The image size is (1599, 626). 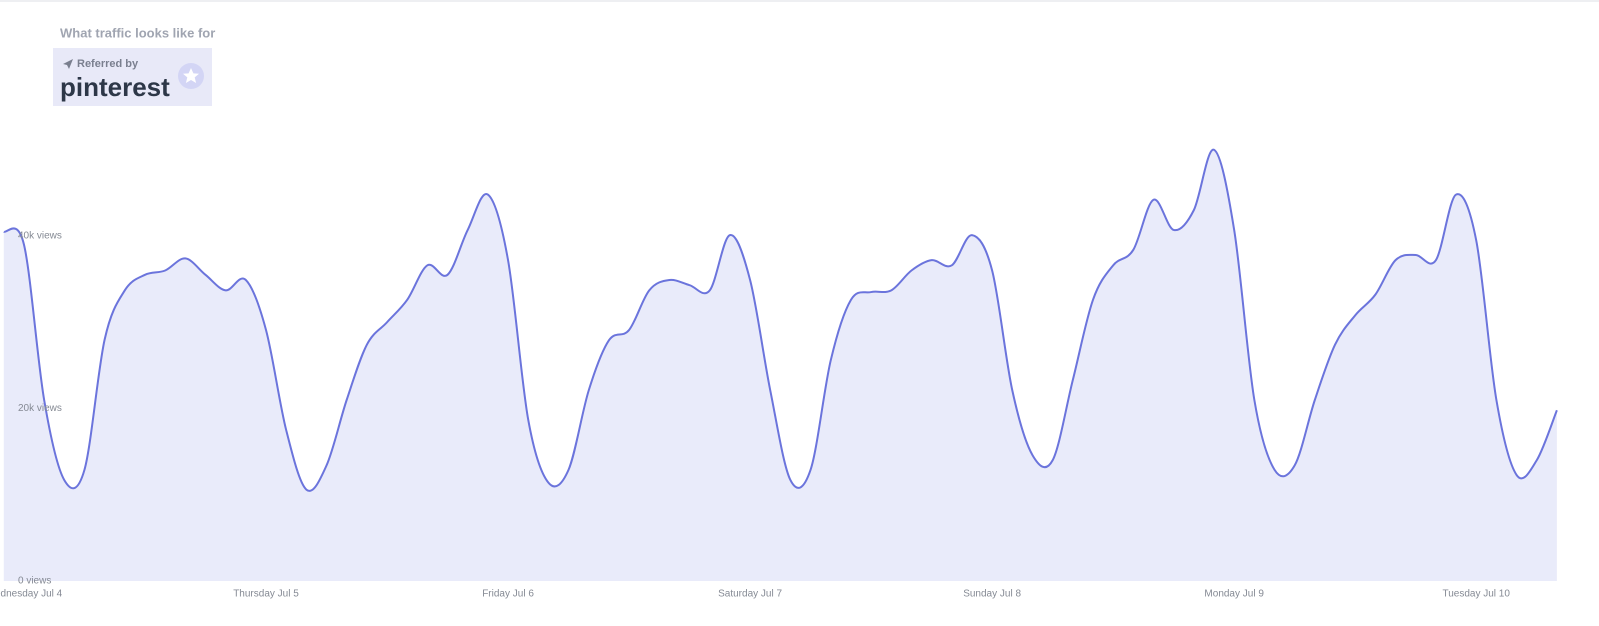 What do you see at coordinates (508, 594) in the screenshot?
I see `x-tick-label: Friday Jul 6` at bounding box center [508, 594].